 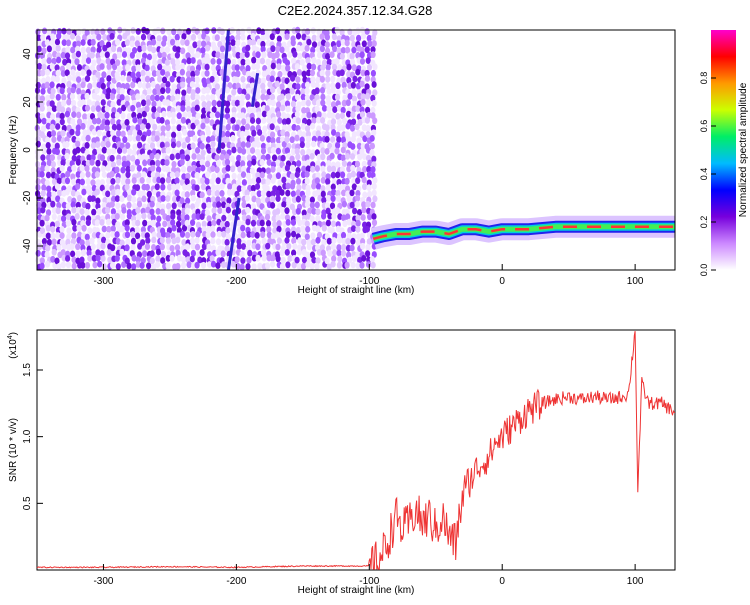 What do you see at coordinates (13, 345) in the screenshot?
I see `snr-scale-factor: (x104)` at bounding box center [13, 345].